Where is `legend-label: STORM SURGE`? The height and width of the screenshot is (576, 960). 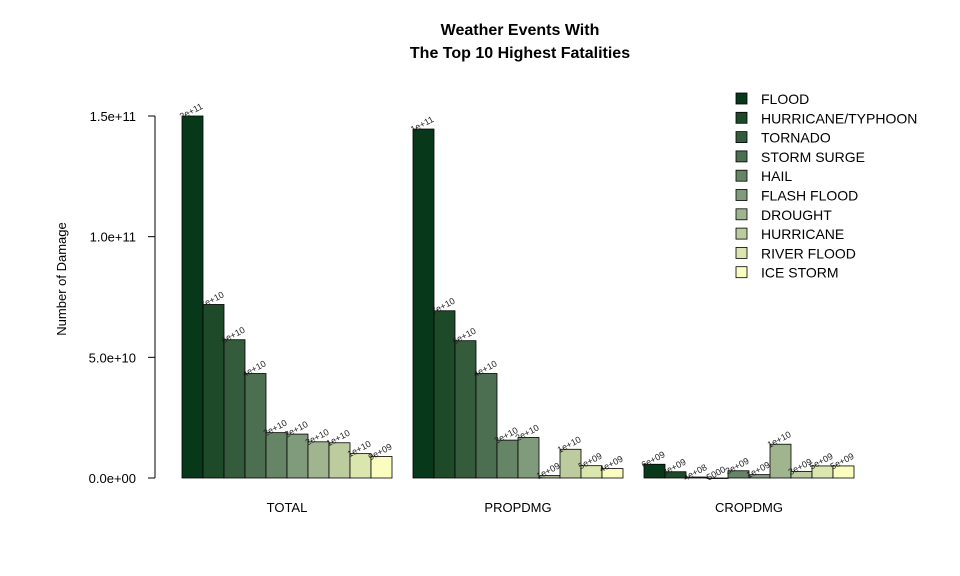 legend-label: STORM SURGE is located at coordinates (813, 157).